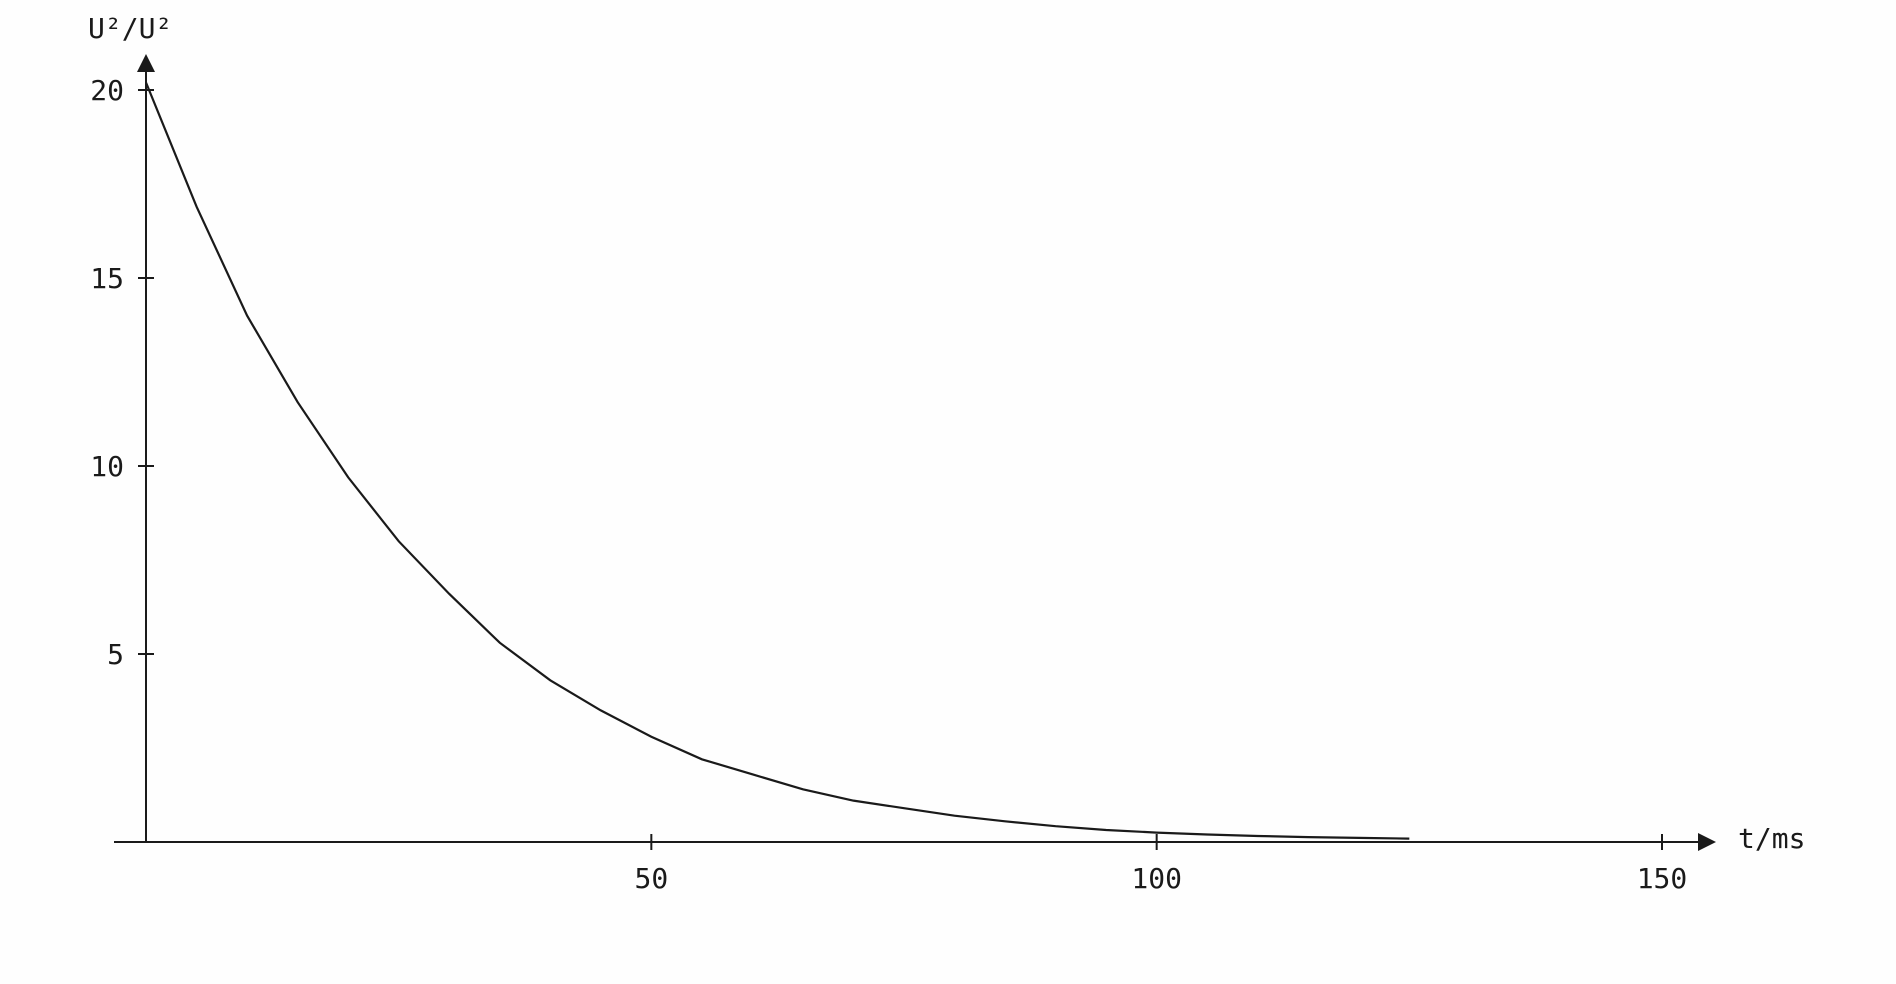 The image size is (1896, 984). I want to click on y-axis: U²/U², so click(130, 427).